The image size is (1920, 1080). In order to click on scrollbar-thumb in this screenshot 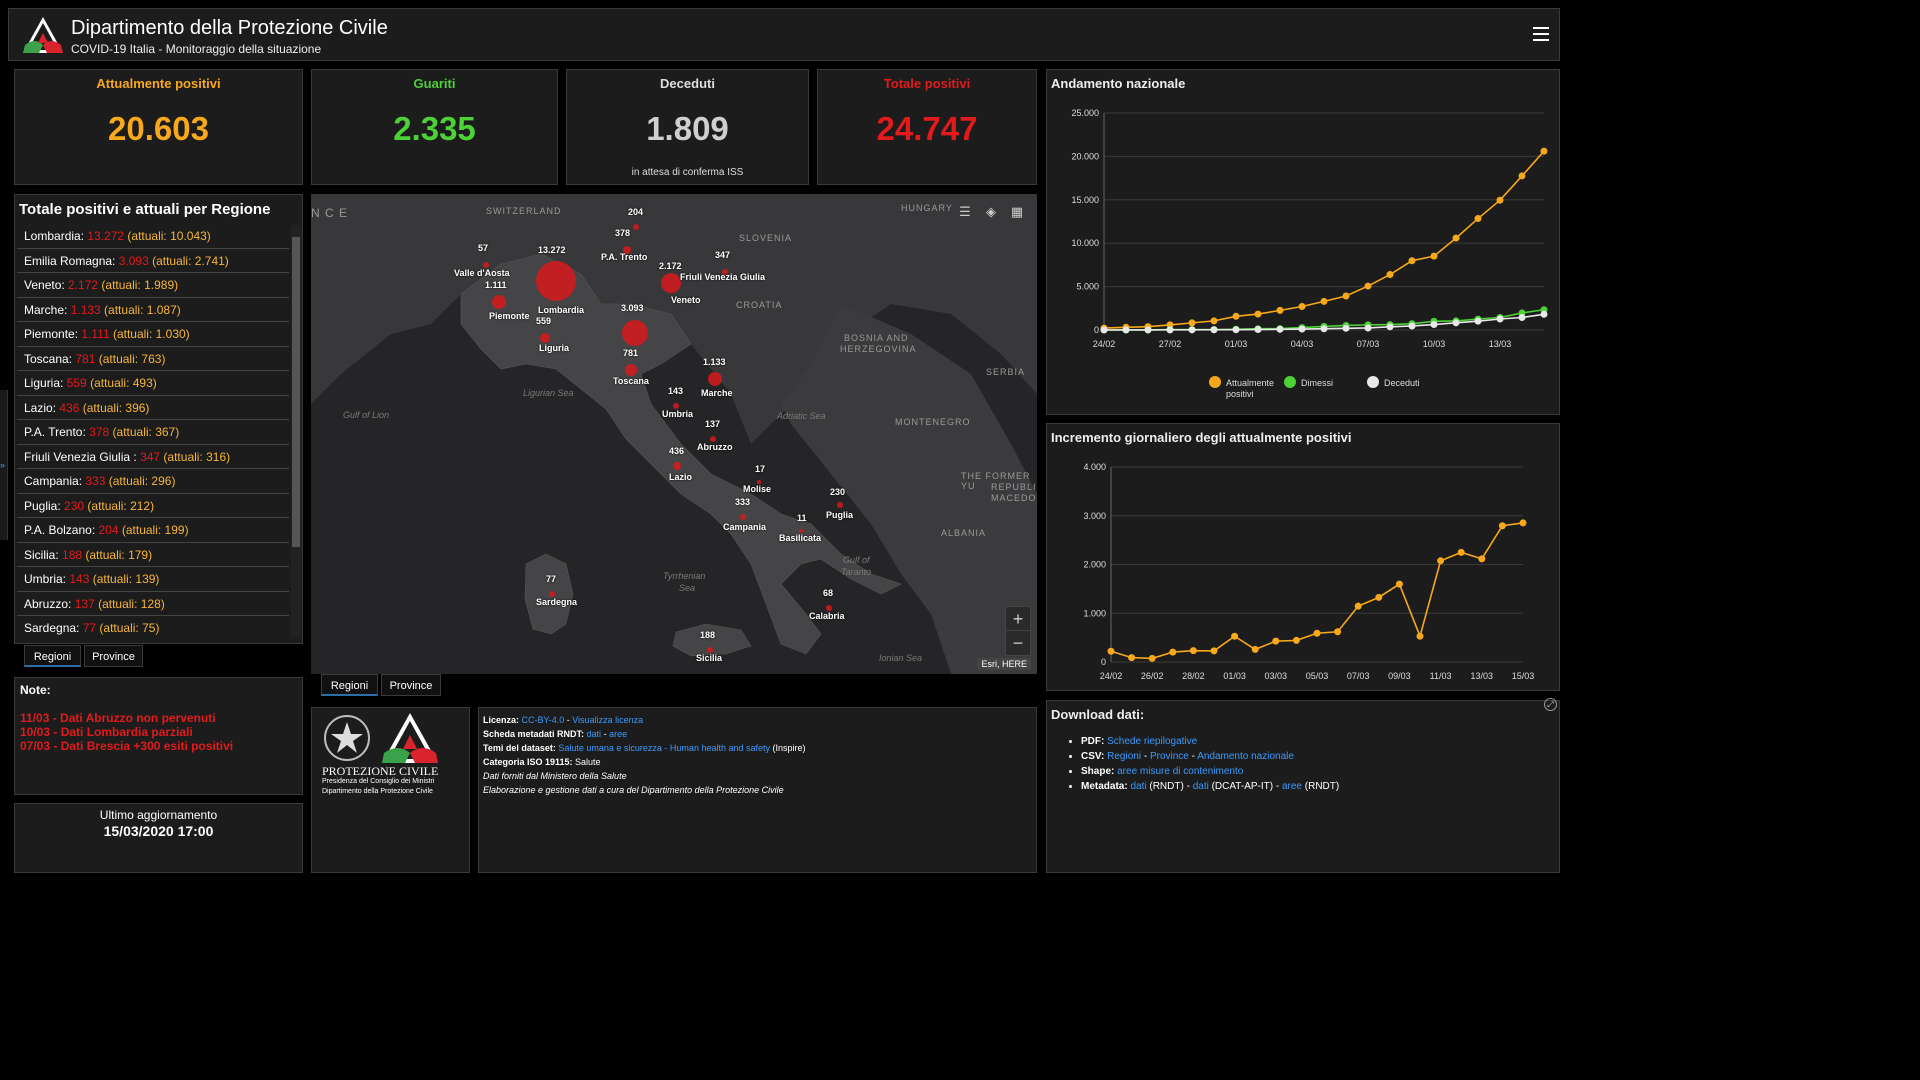, I will do `click(296, 392)`.